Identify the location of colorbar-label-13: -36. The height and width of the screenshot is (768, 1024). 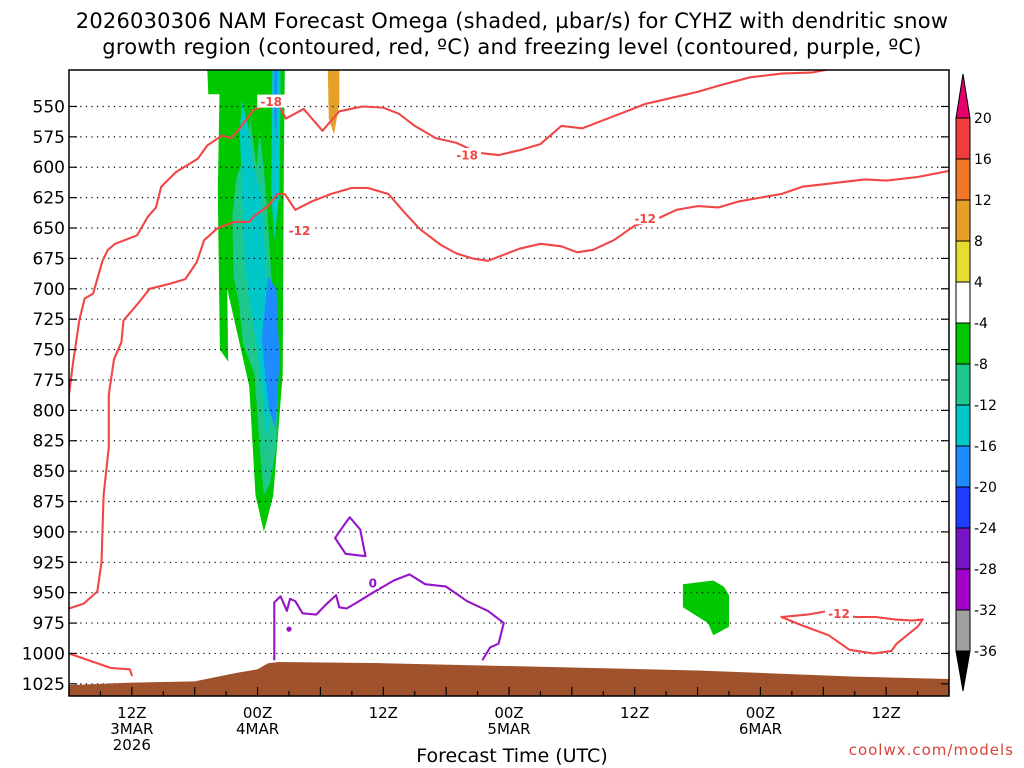
(985, 652).